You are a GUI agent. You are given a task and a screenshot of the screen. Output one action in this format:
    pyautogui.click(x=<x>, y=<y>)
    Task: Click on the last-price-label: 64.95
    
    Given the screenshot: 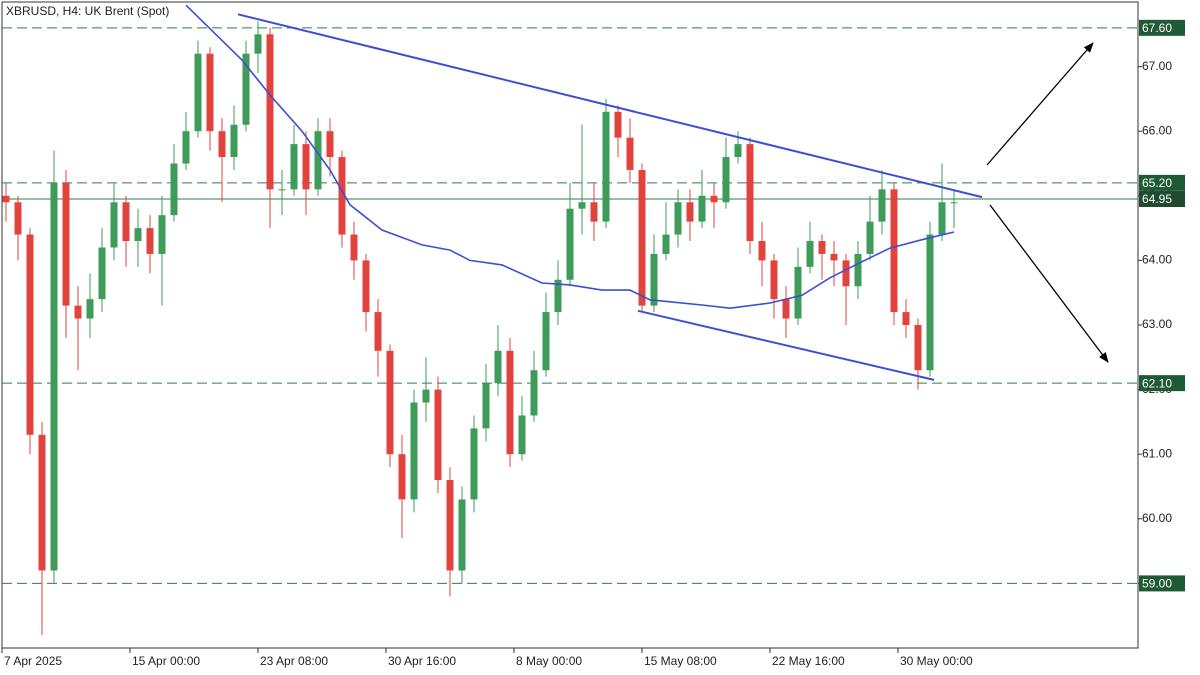 What is the action you would take?
    pyautogui.click(x=1157, y=199)
    